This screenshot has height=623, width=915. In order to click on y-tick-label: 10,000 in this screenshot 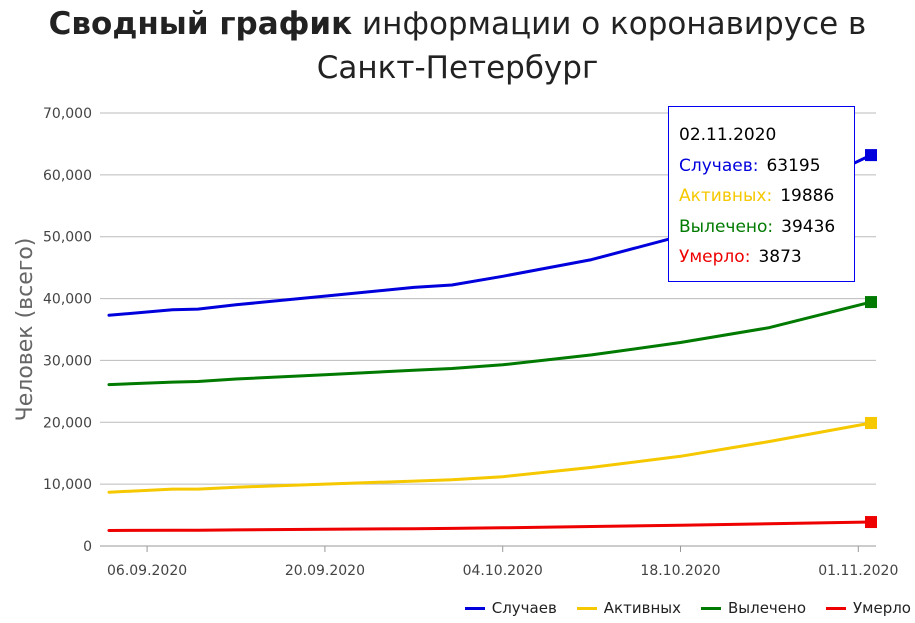, I will do `click(67, 485)`.